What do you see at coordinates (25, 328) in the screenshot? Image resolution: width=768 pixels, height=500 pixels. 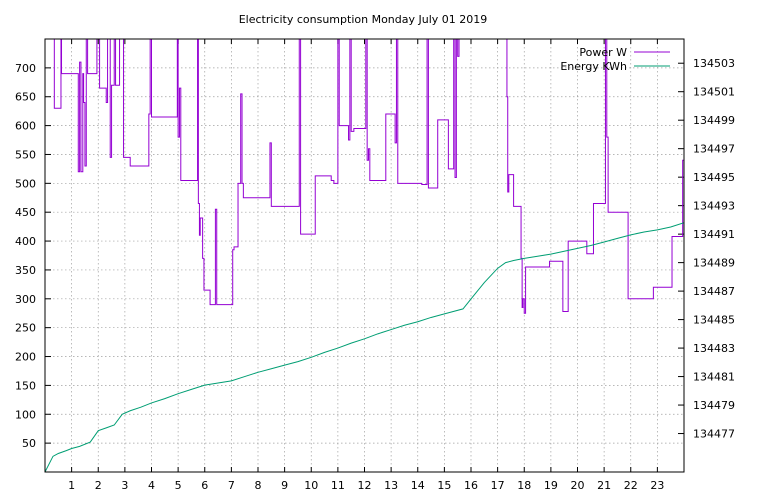 I see `y-tick-label: 250` at bounding box center [25, 328].